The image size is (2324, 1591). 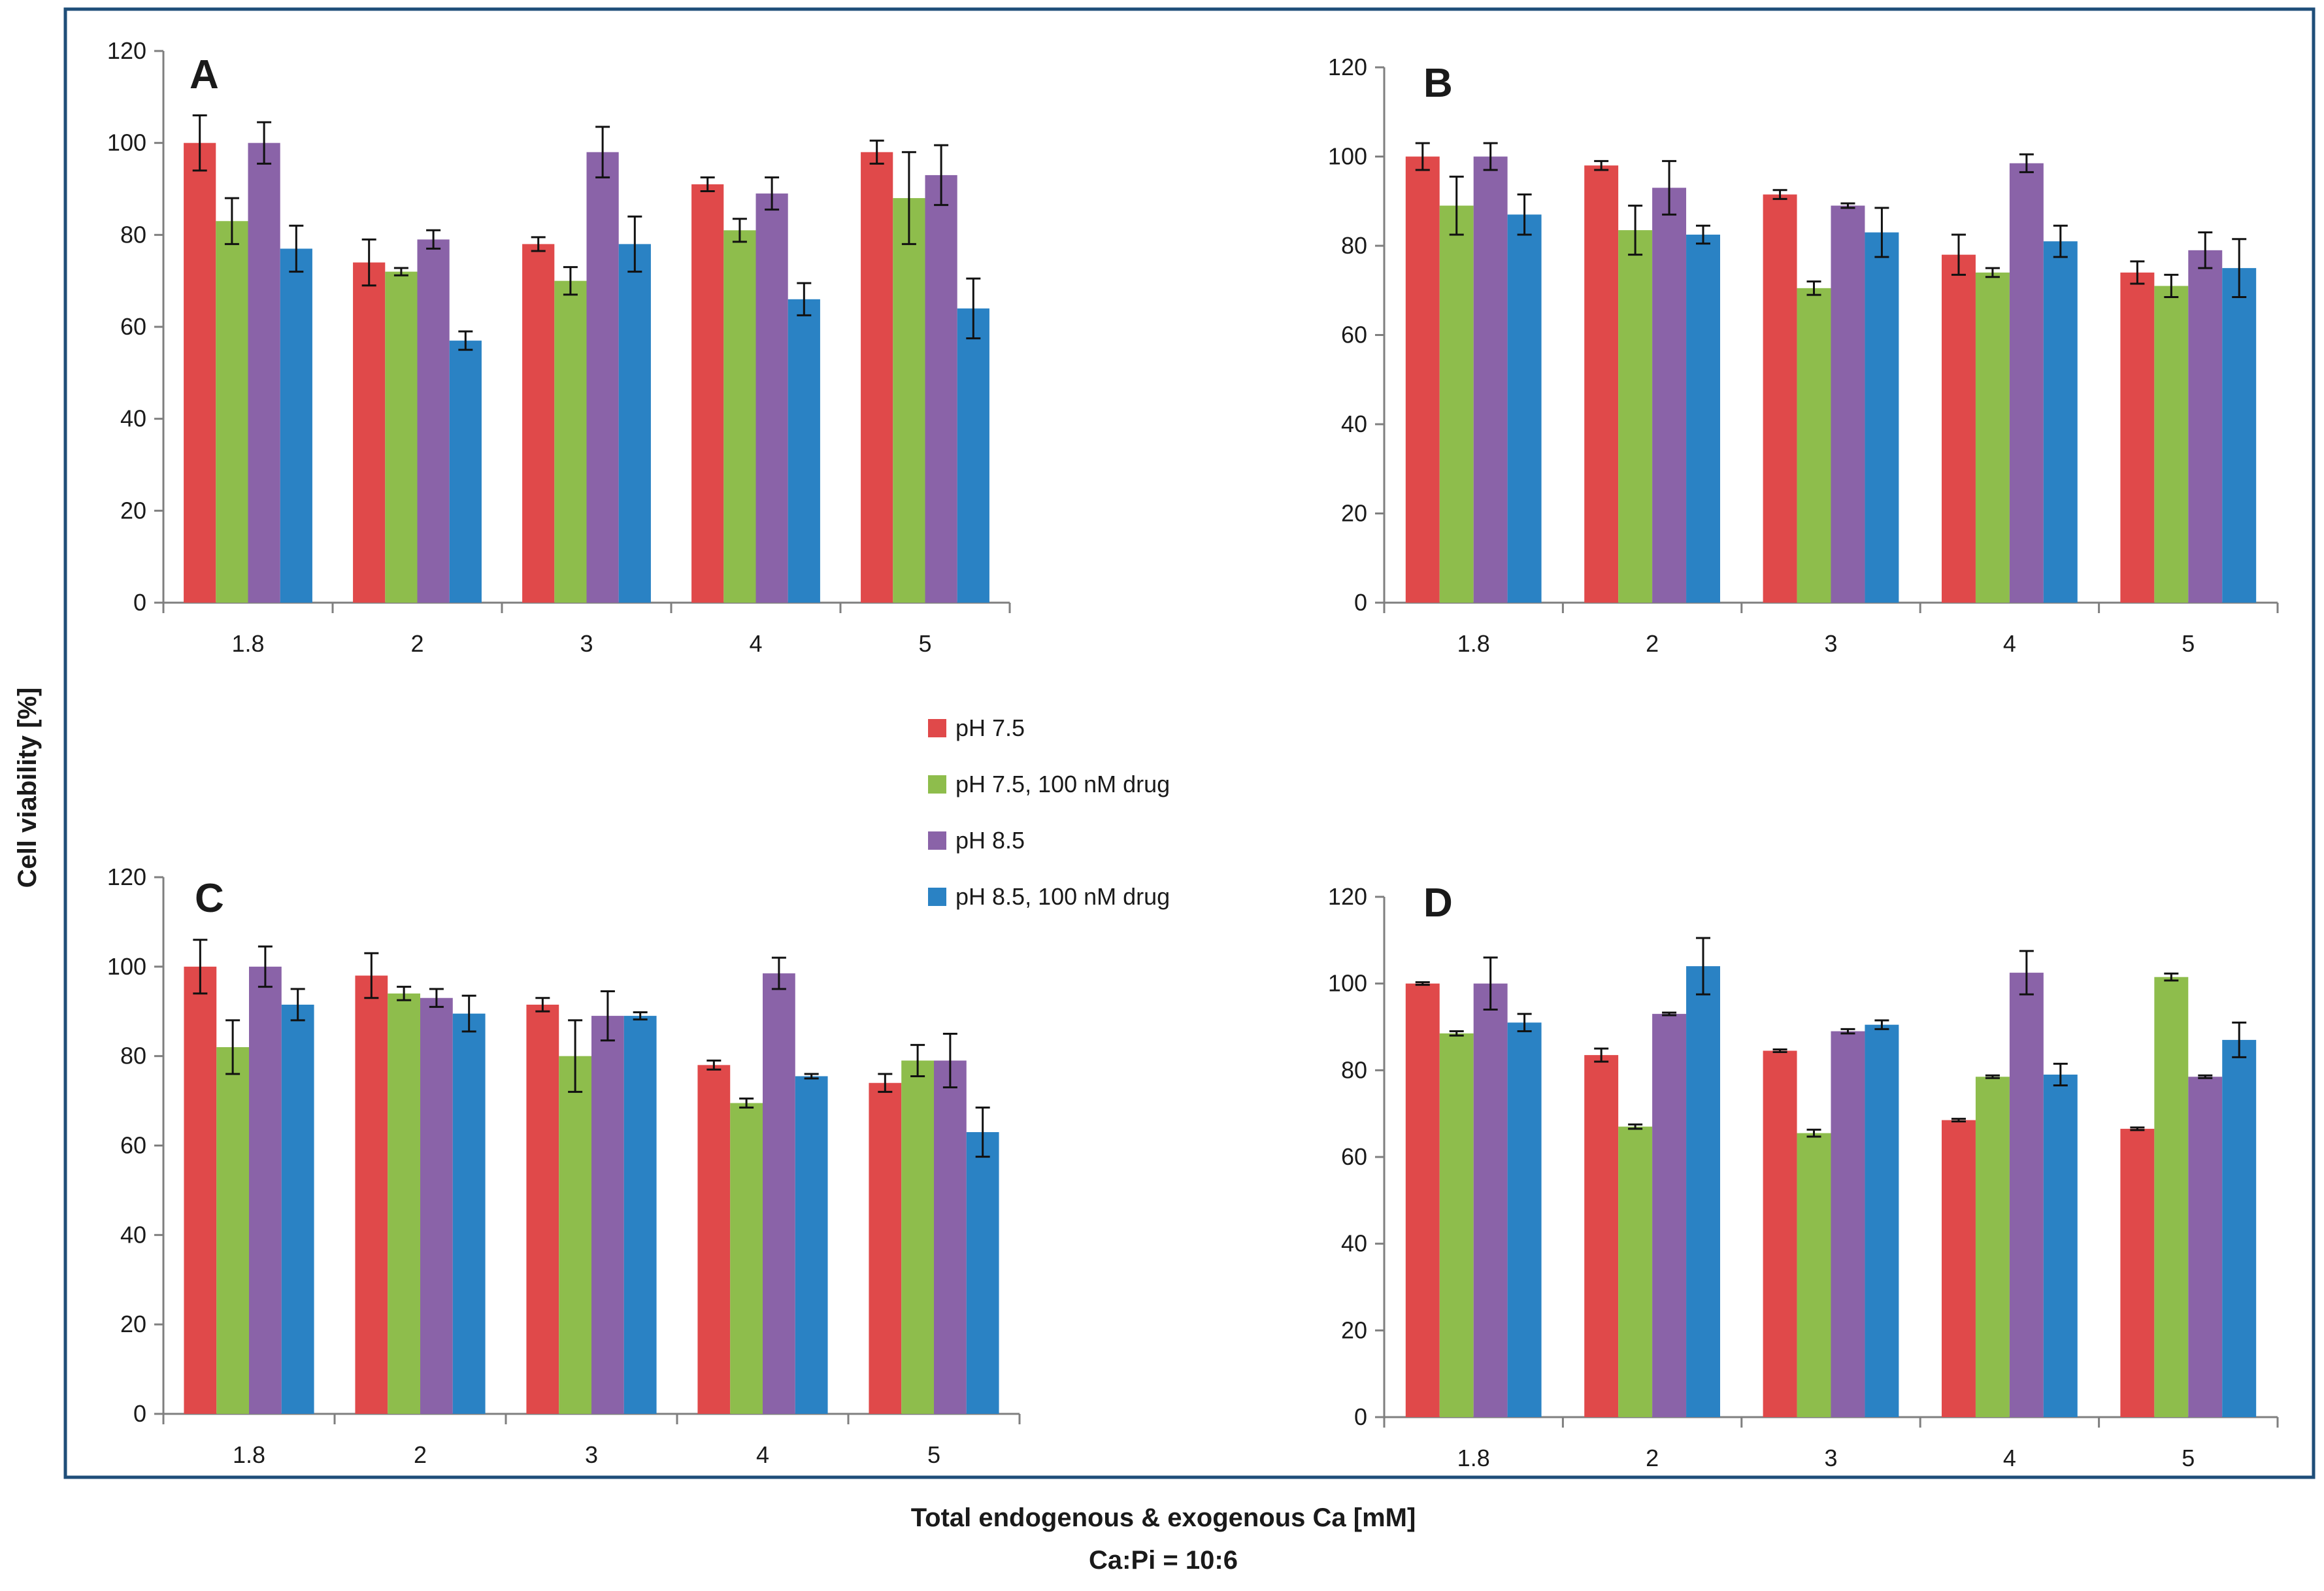 What do you see at coordinates (126, 876) in the screenshot?
I see `y-tick-label: 120` at bounding box center [126, 876].